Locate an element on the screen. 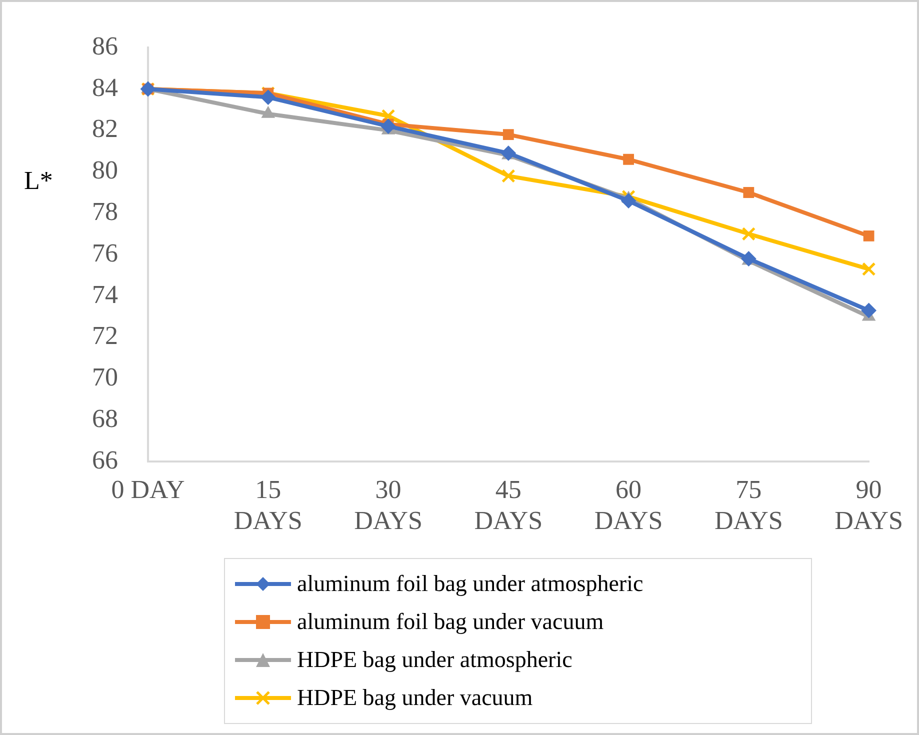 The image size is (919, 735). x-tick-label: 30 DAYS is located at coordinates (388, 505).